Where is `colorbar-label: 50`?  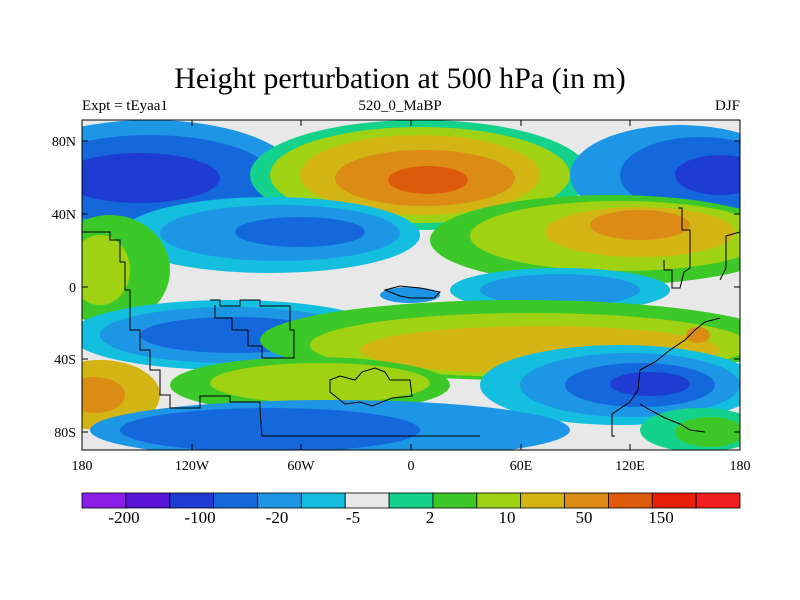
colorbar-label: 50 is located at coordinates (584, 517).